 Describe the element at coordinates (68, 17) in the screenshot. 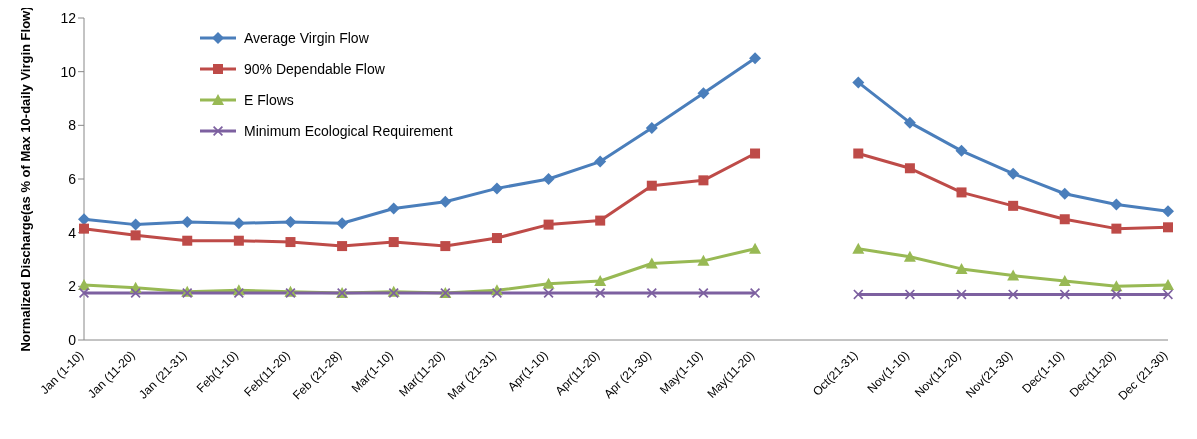

I see `y-tick-label: 12` at that location.